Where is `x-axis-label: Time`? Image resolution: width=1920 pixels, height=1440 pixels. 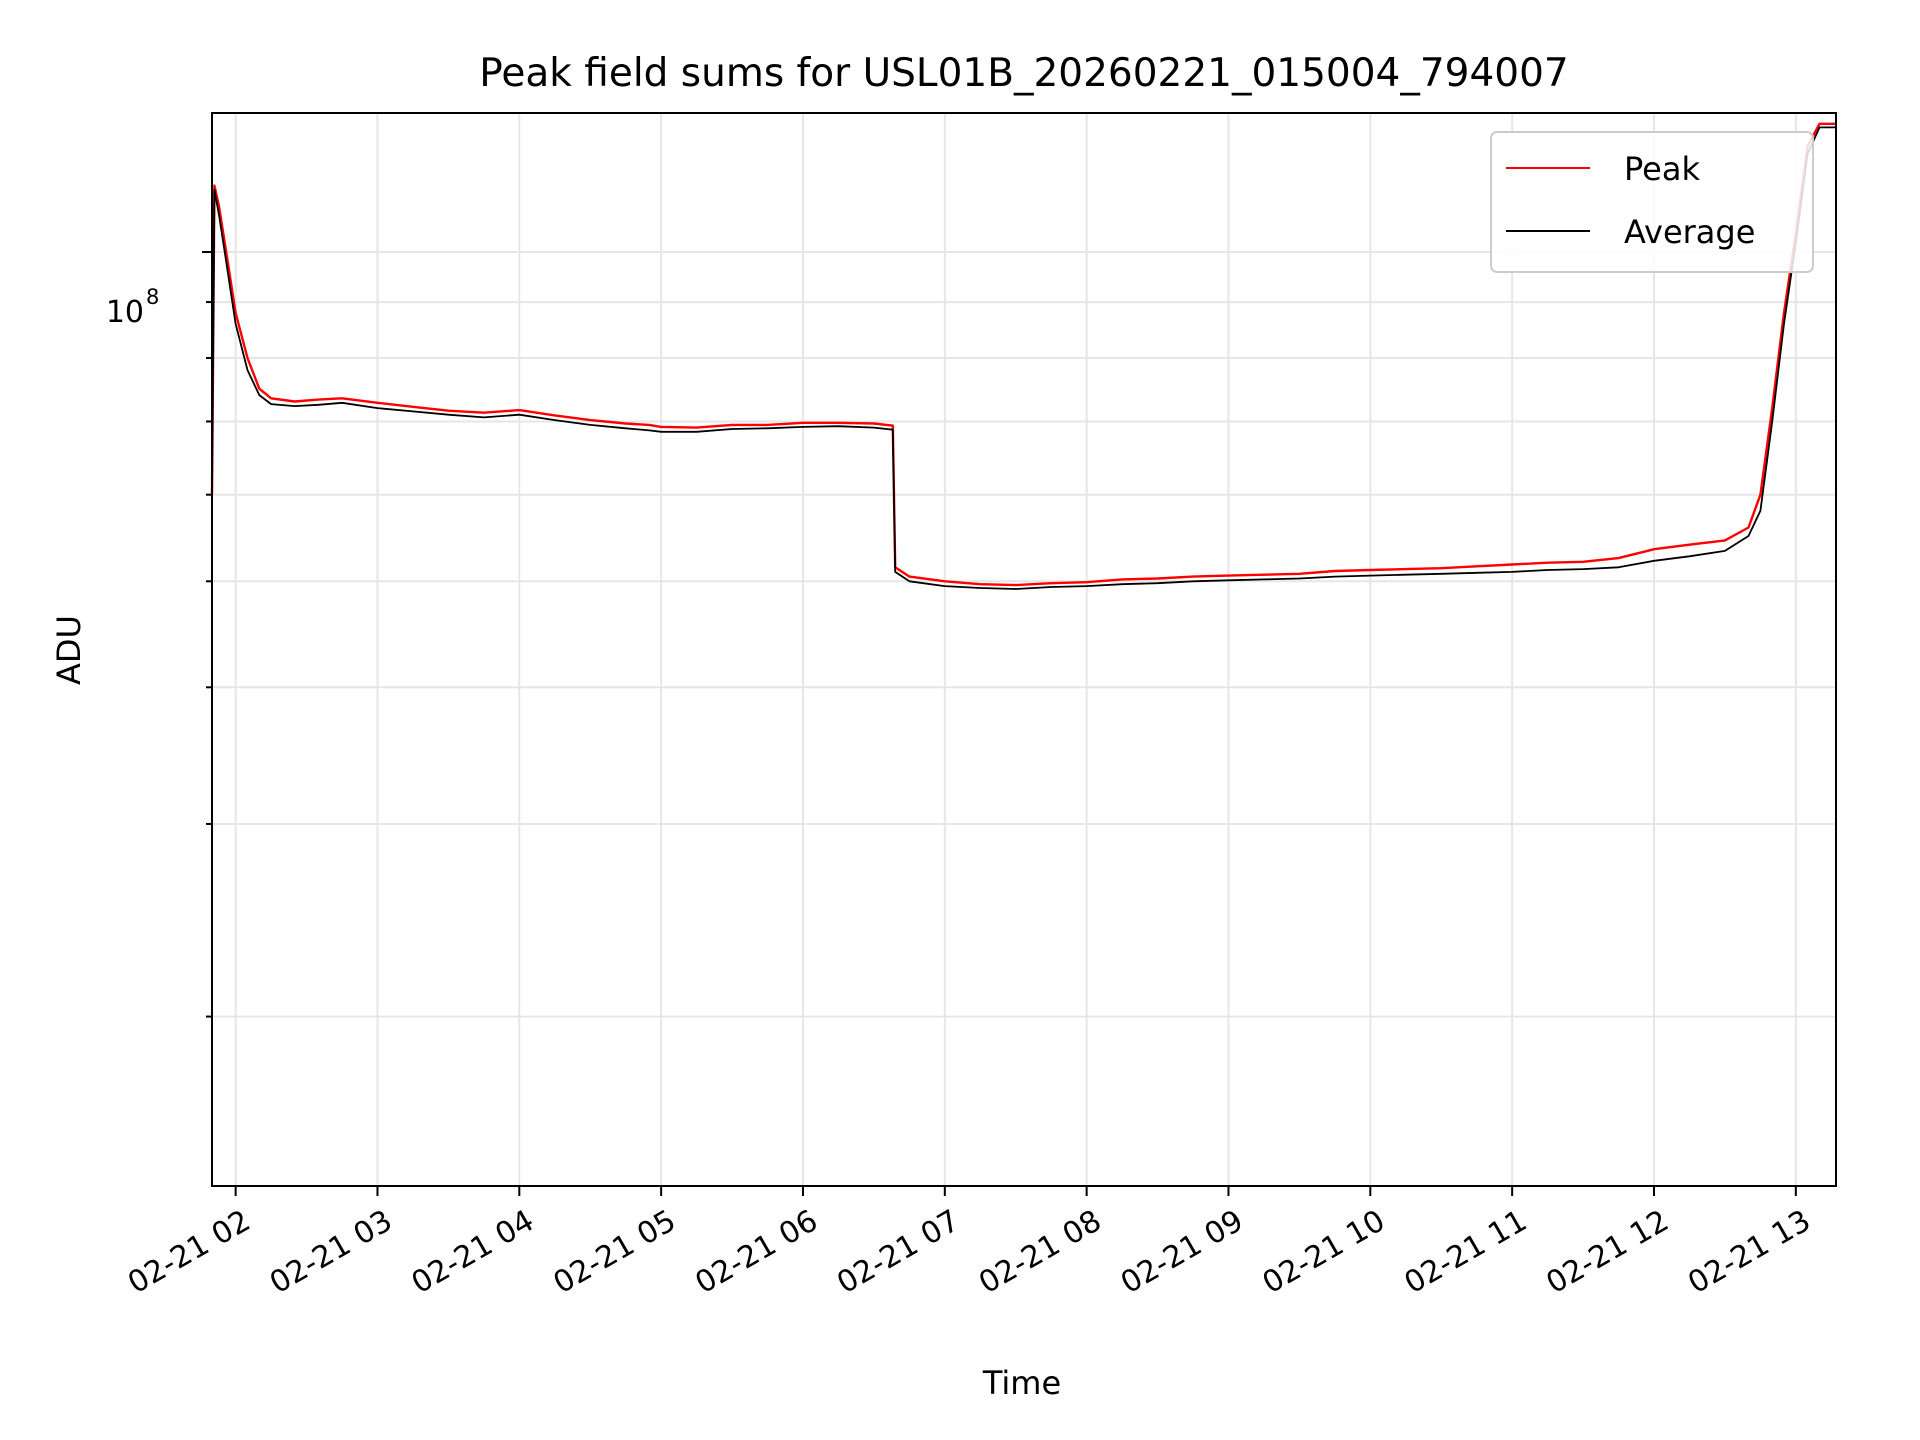
x-axis-label: Time is located at coordinates (1021, 1383).